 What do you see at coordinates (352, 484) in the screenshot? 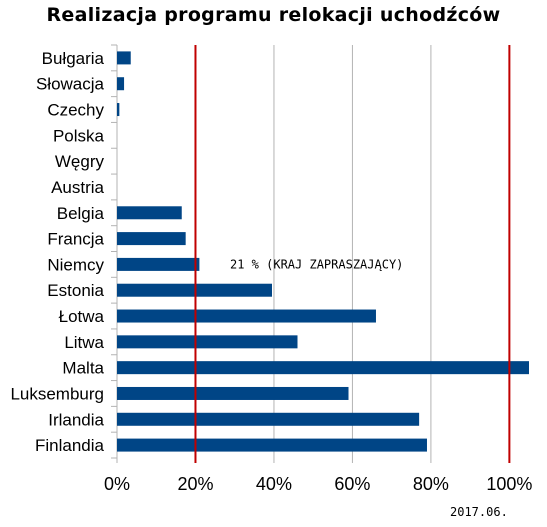
I see `x-tick-label: 60%` at bounding box center [352, 484].